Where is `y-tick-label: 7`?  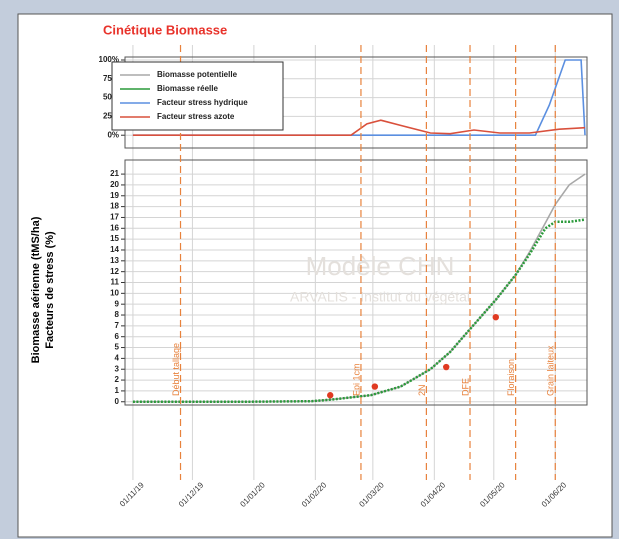 y-tick-label: 7 is located at coordinates (117, 325).